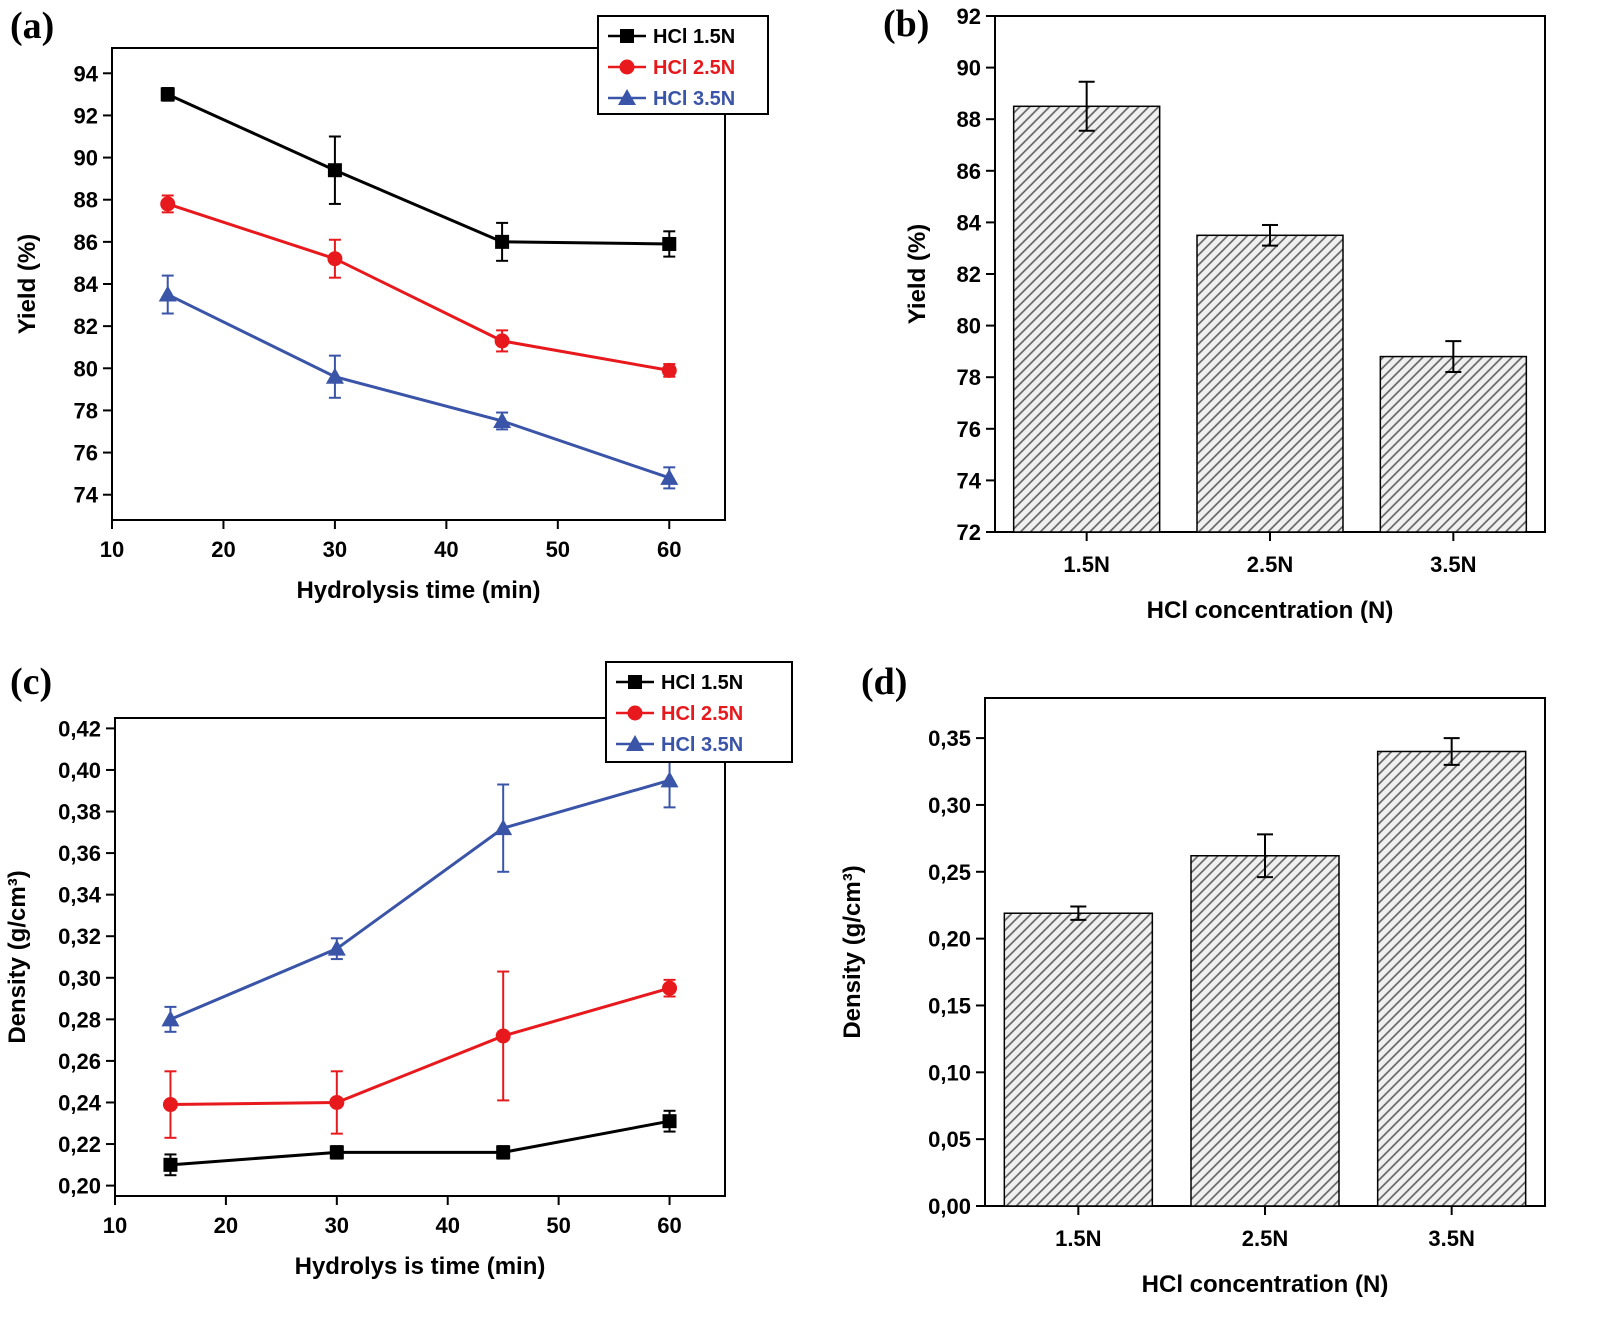 This screenshot has width=1605, height=1332. What do you see at coordinates (949, 872) in the screenshot?
I see `y-tick-label: 0,25` at bounding box center [949, 872].